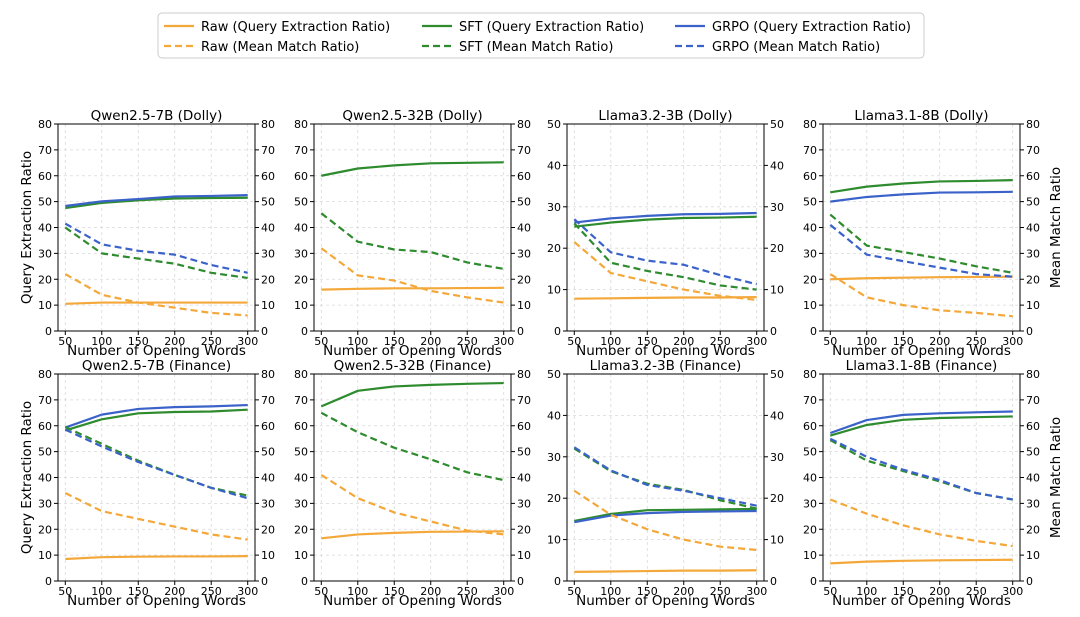 The height and width of the screenshot is (617, 1080). I want to click on panel-title: Llama3.1-8B (Finance), so click(922, 366).